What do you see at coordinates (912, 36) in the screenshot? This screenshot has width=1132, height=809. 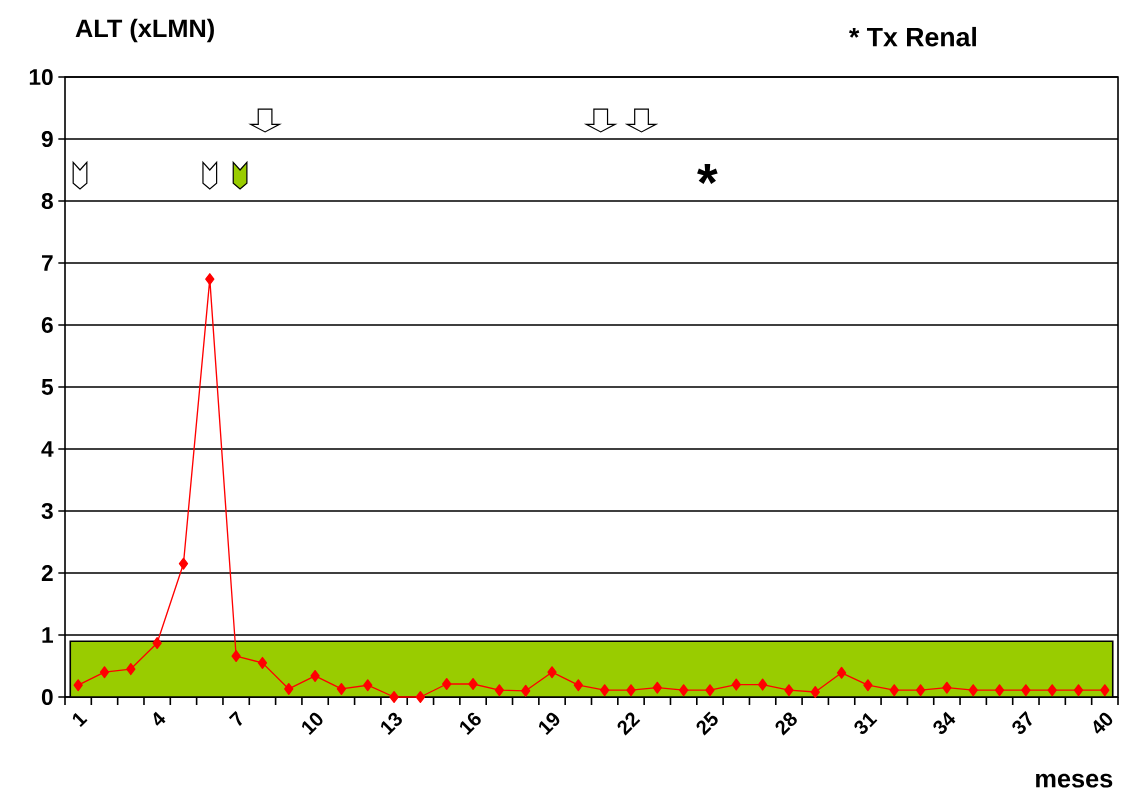 I see `text: * Tx Renal` at bounding box center [912, 36].